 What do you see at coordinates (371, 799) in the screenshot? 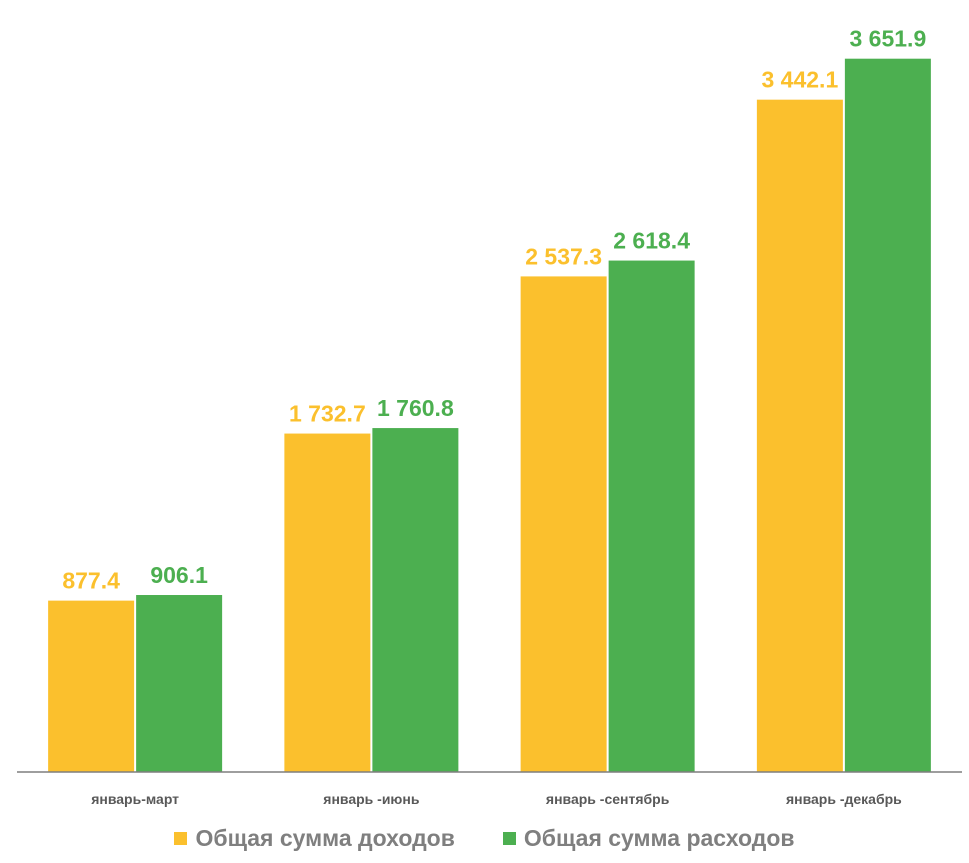
I see `x-tick-label-2: январь -июнь` at bounding box center [371, 799].